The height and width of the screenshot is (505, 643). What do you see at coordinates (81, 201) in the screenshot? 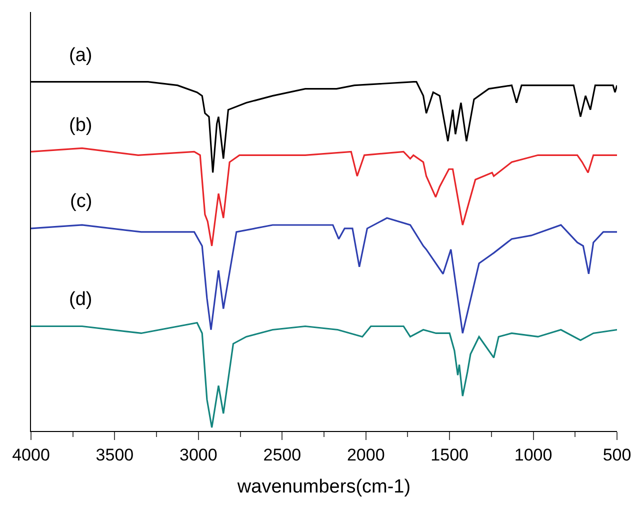
I see `series-label: (c)` at bounding box center [81, 201].